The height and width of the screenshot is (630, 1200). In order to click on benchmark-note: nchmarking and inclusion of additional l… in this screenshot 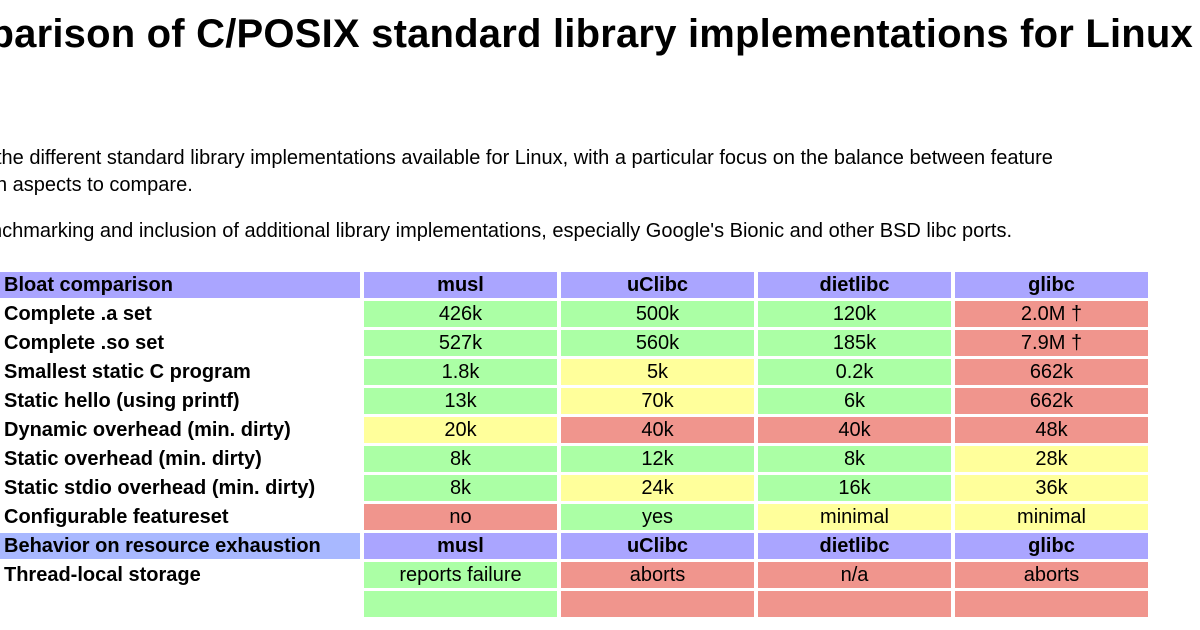, I will do `click(506, 231)`.